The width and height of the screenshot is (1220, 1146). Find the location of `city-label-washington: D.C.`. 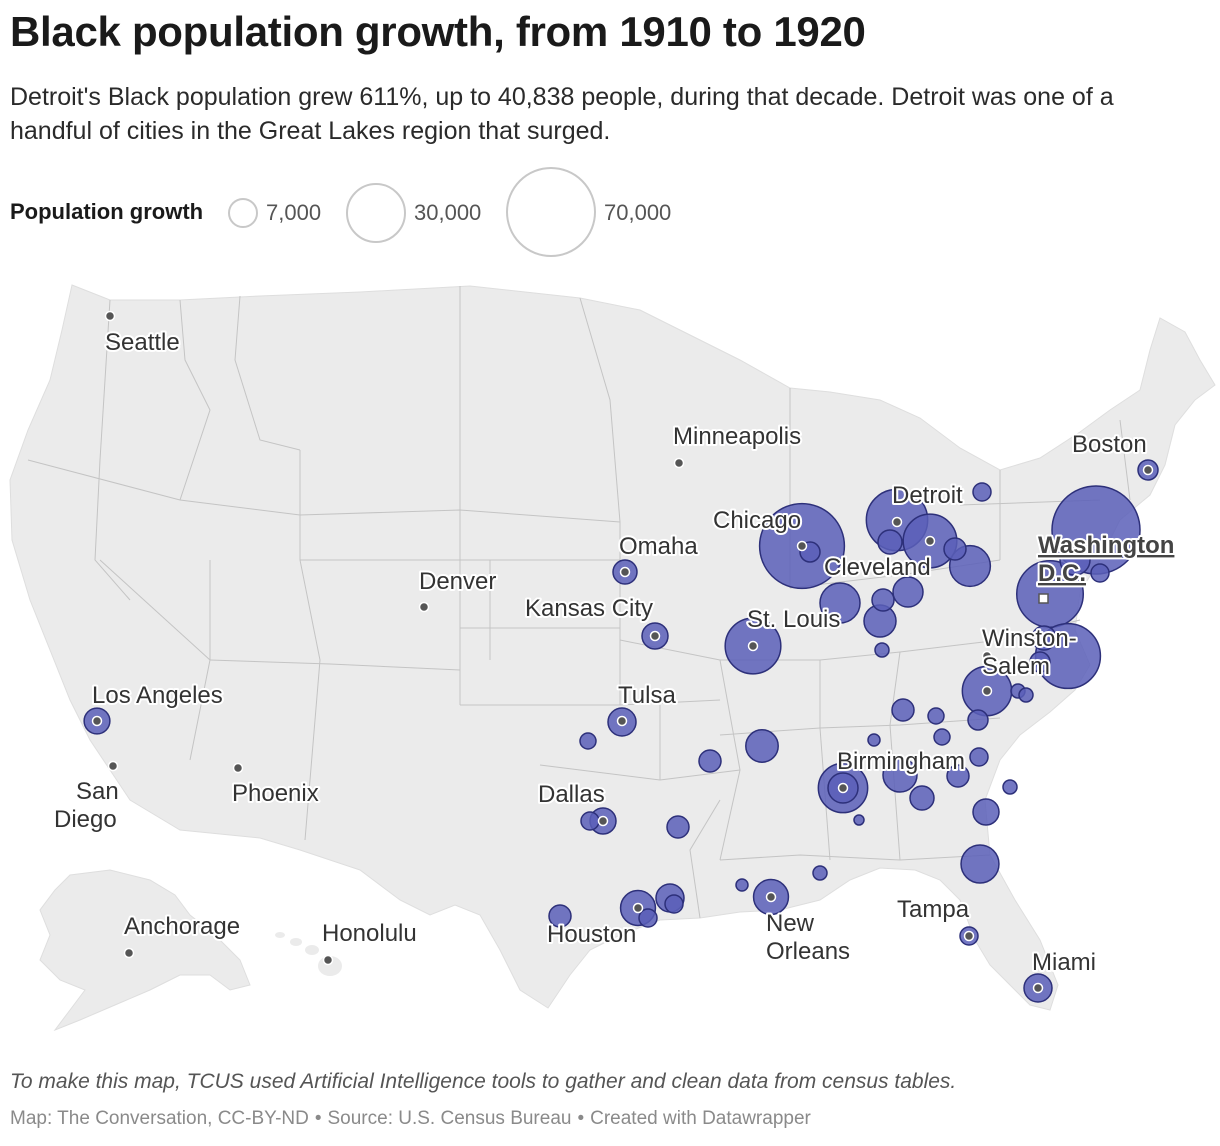

city-label-washington: D.C. is located at coordinates (1062, 573).